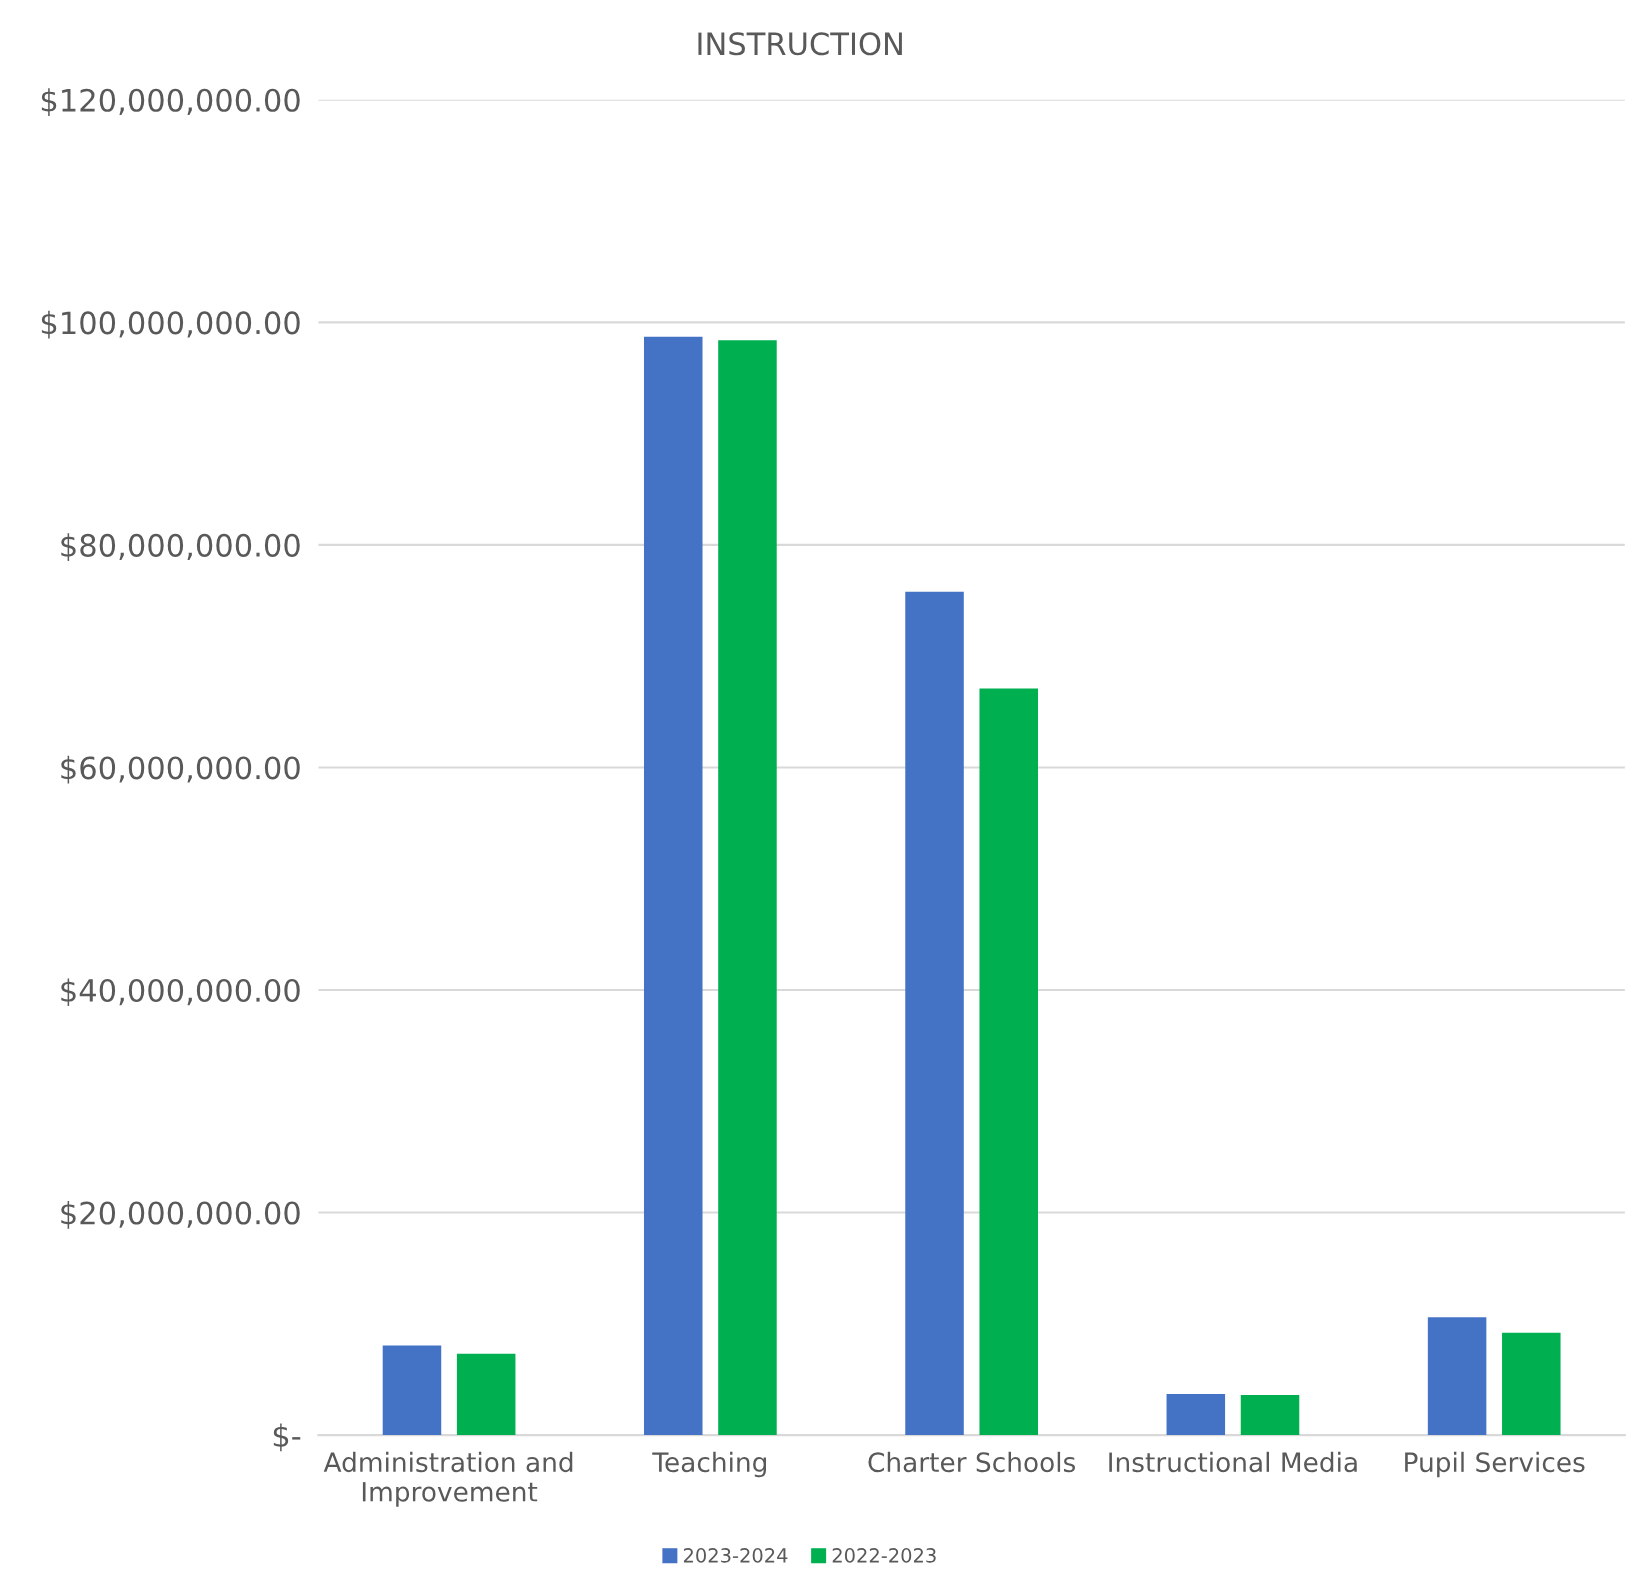  Describe the element at coordinates (180, 992) in the screenshot. I see `y-tick-label: $40,000,000.00` at that location.